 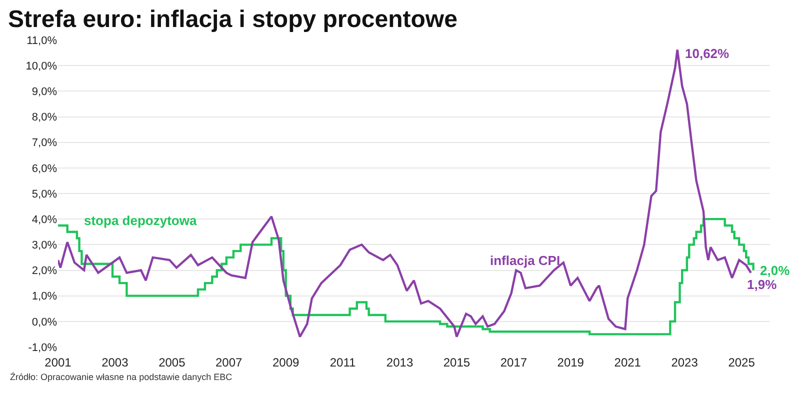 I want to click on x-tick-label: 2023, so click(x=684, y=362).